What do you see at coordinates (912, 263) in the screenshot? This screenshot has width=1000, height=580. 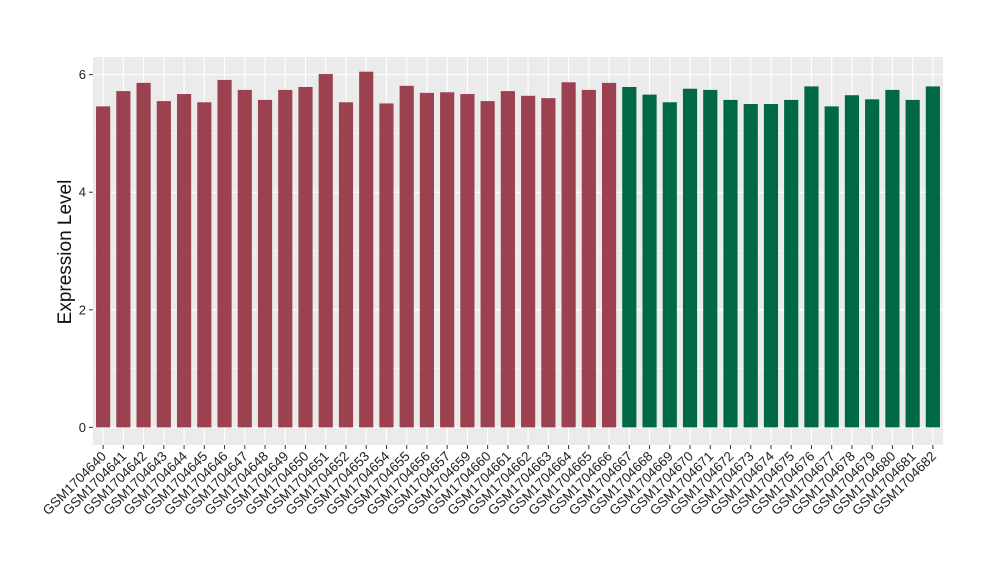 I see `bar-GSM1704681` at bounding box center [912, 263].